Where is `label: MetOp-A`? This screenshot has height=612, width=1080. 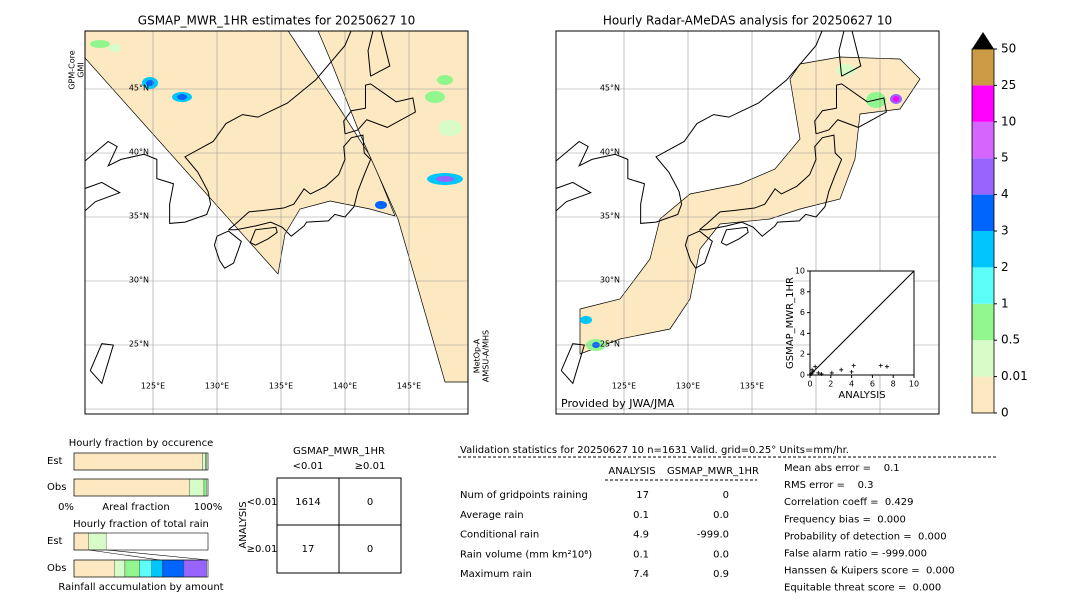 label: MetOp-A is located at coordinates (477, 355).